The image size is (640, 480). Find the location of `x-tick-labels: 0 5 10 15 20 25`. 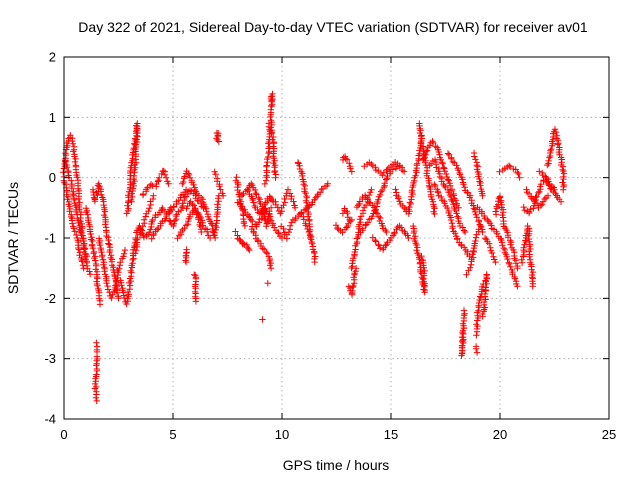

x-tick-labels: 0 5 10 15 20 25 is located at coordinates (338, 434).